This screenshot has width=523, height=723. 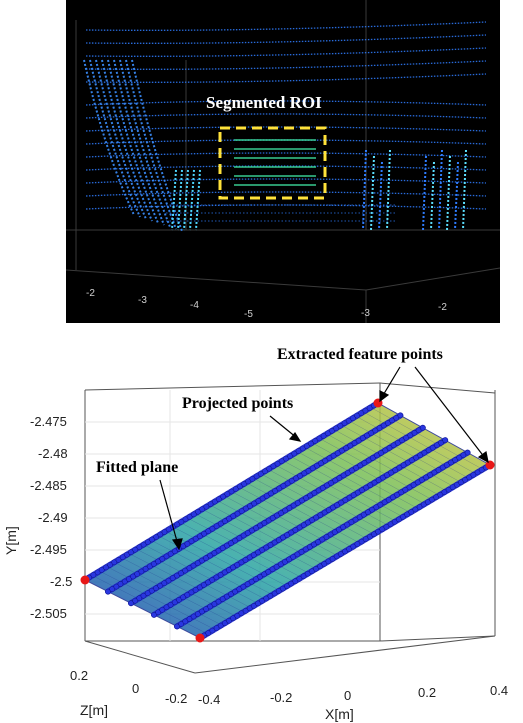 What do you see at coordinates (275, 162) in the screenshot?
I see `roi-inner-lines` at bounding box center [275, 162].